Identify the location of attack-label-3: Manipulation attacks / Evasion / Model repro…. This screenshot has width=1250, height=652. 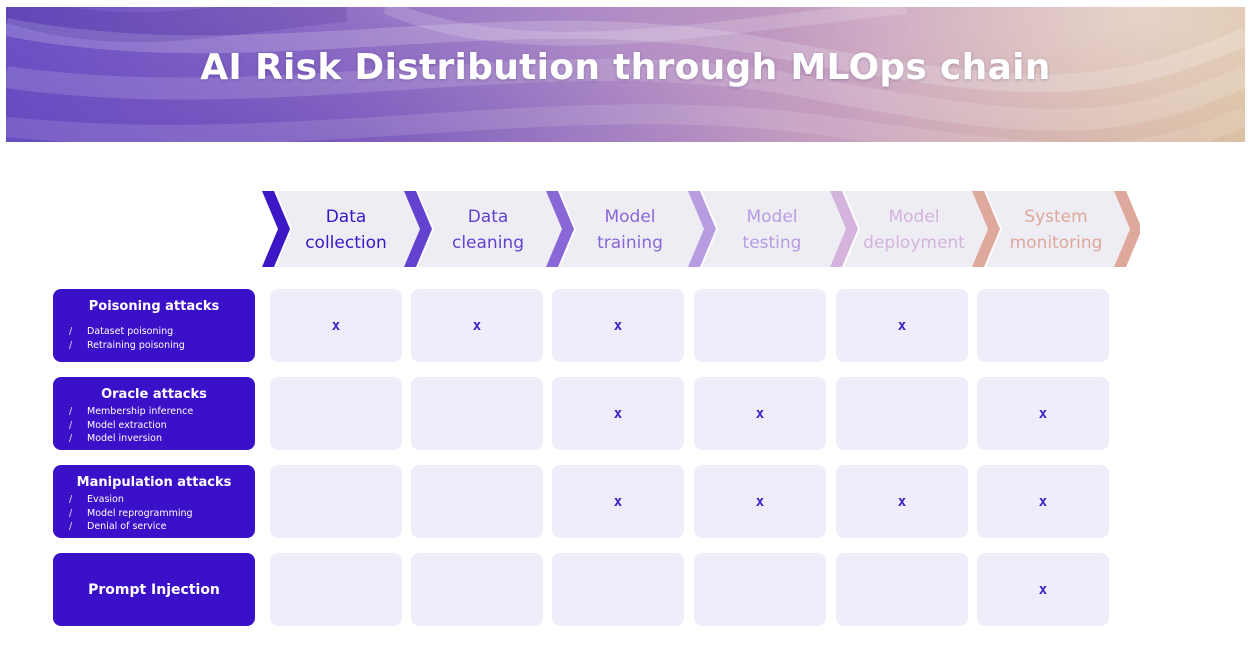
(154, 501).